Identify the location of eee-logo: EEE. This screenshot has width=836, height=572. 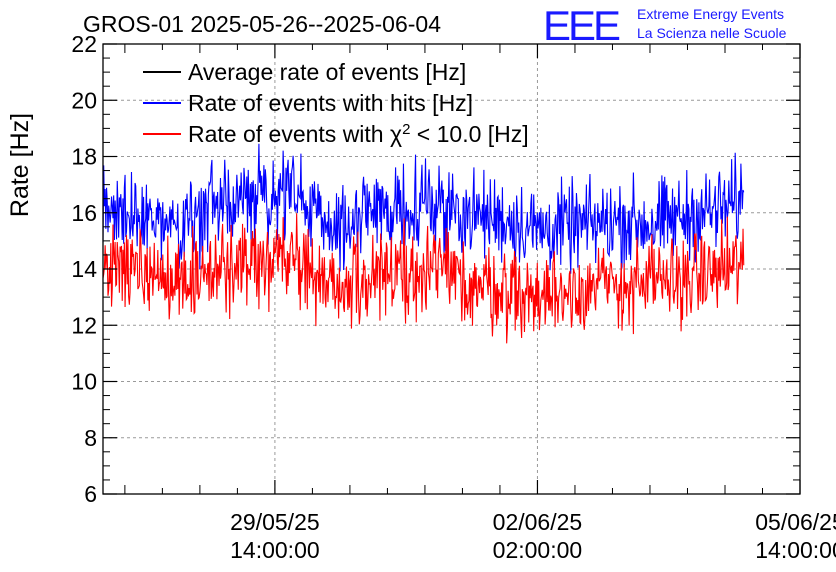
(581, 25).